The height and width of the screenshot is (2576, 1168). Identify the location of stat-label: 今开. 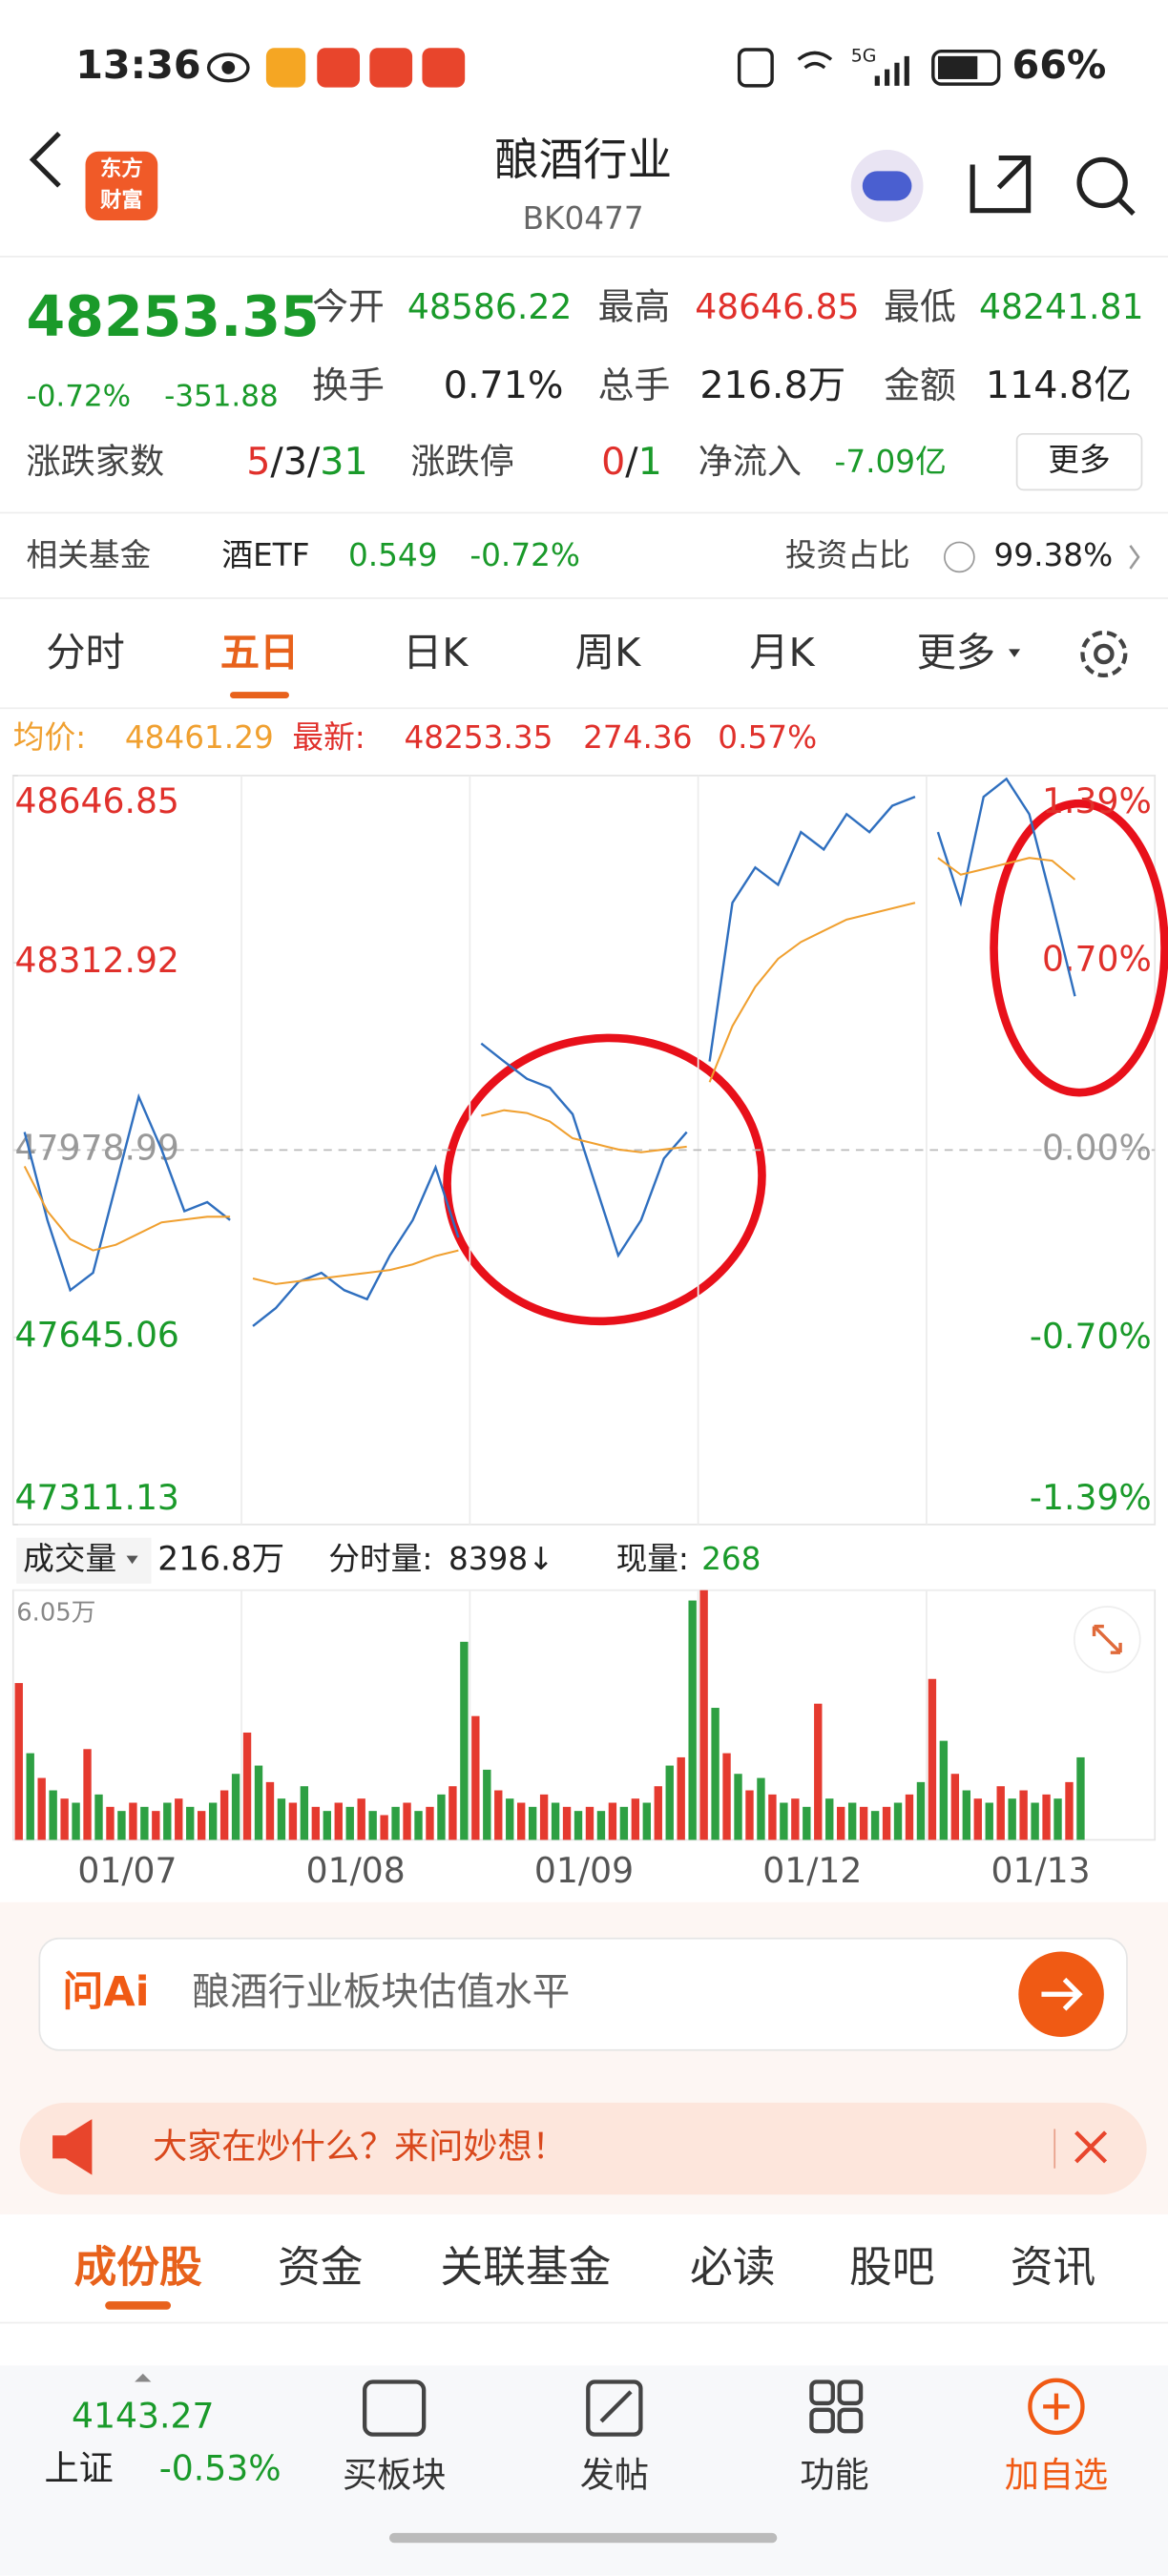
(348, 306).